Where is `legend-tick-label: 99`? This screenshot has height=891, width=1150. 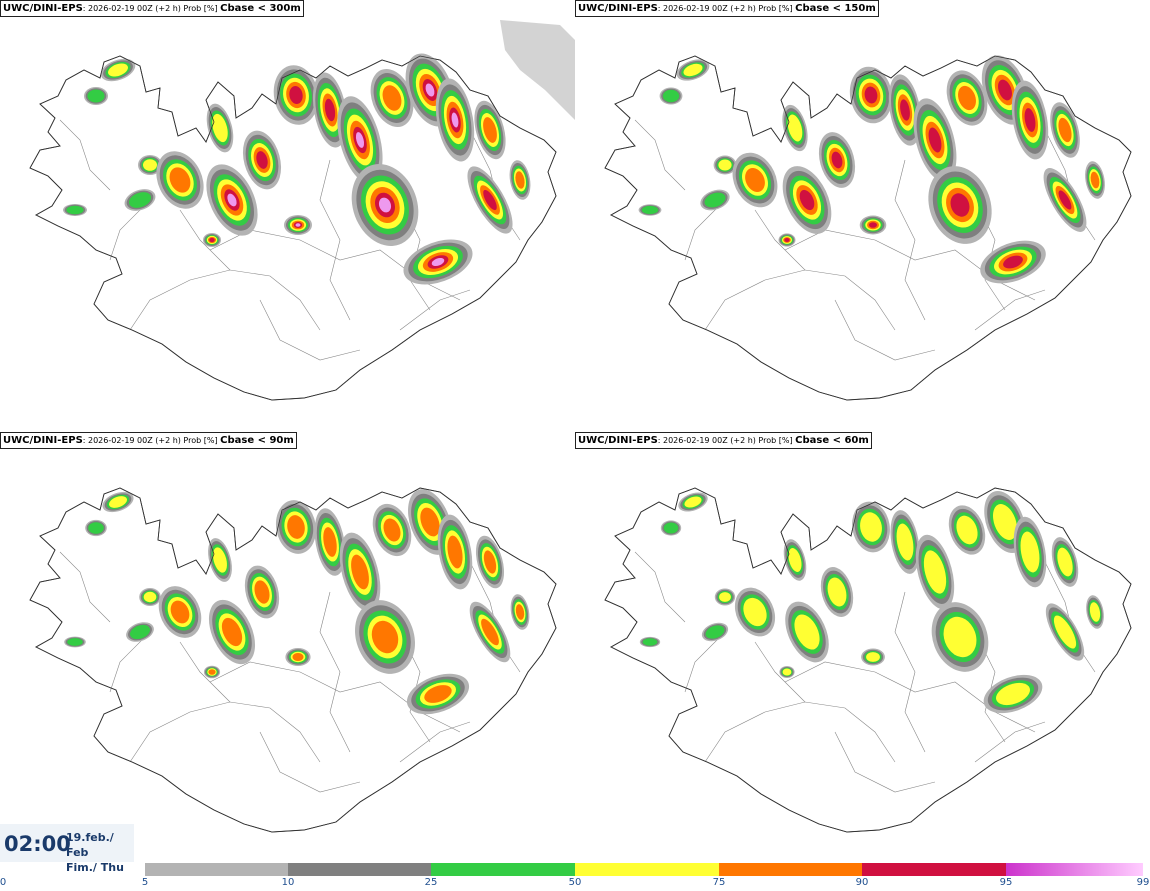
legend-tick-label: 99 is located at coordinates (1143, 882).